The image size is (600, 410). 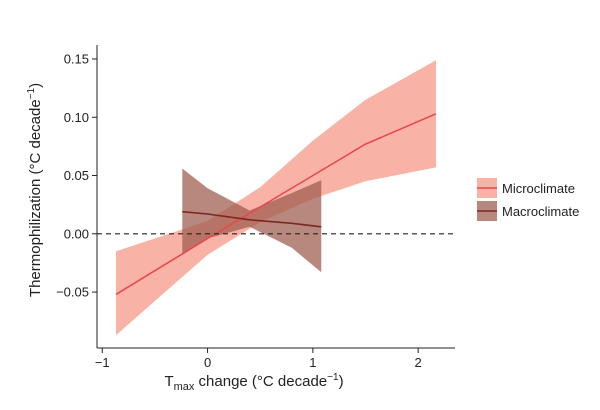 What do you see at coordinates (538, 188) in the screenshot?
I see `legend-label-microclimate: Microclimate` at bounding box center [538, 188].